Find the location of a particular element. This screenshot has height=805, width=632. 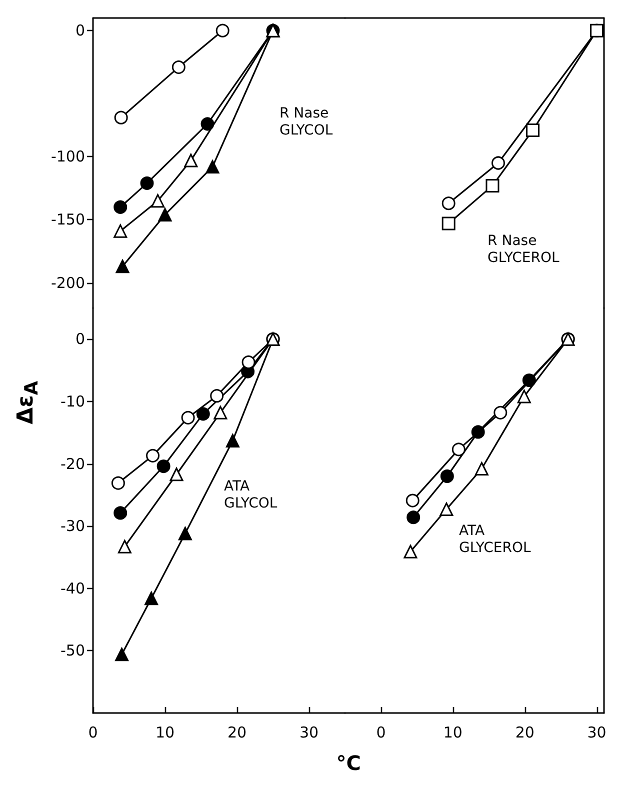

y-tick-label: -150 is located at coordinates (67, 219).